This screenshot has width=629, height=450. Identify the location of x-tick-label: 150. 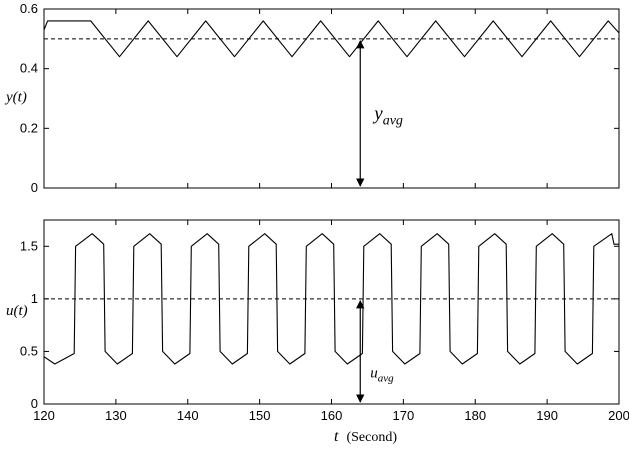
(260, 415).